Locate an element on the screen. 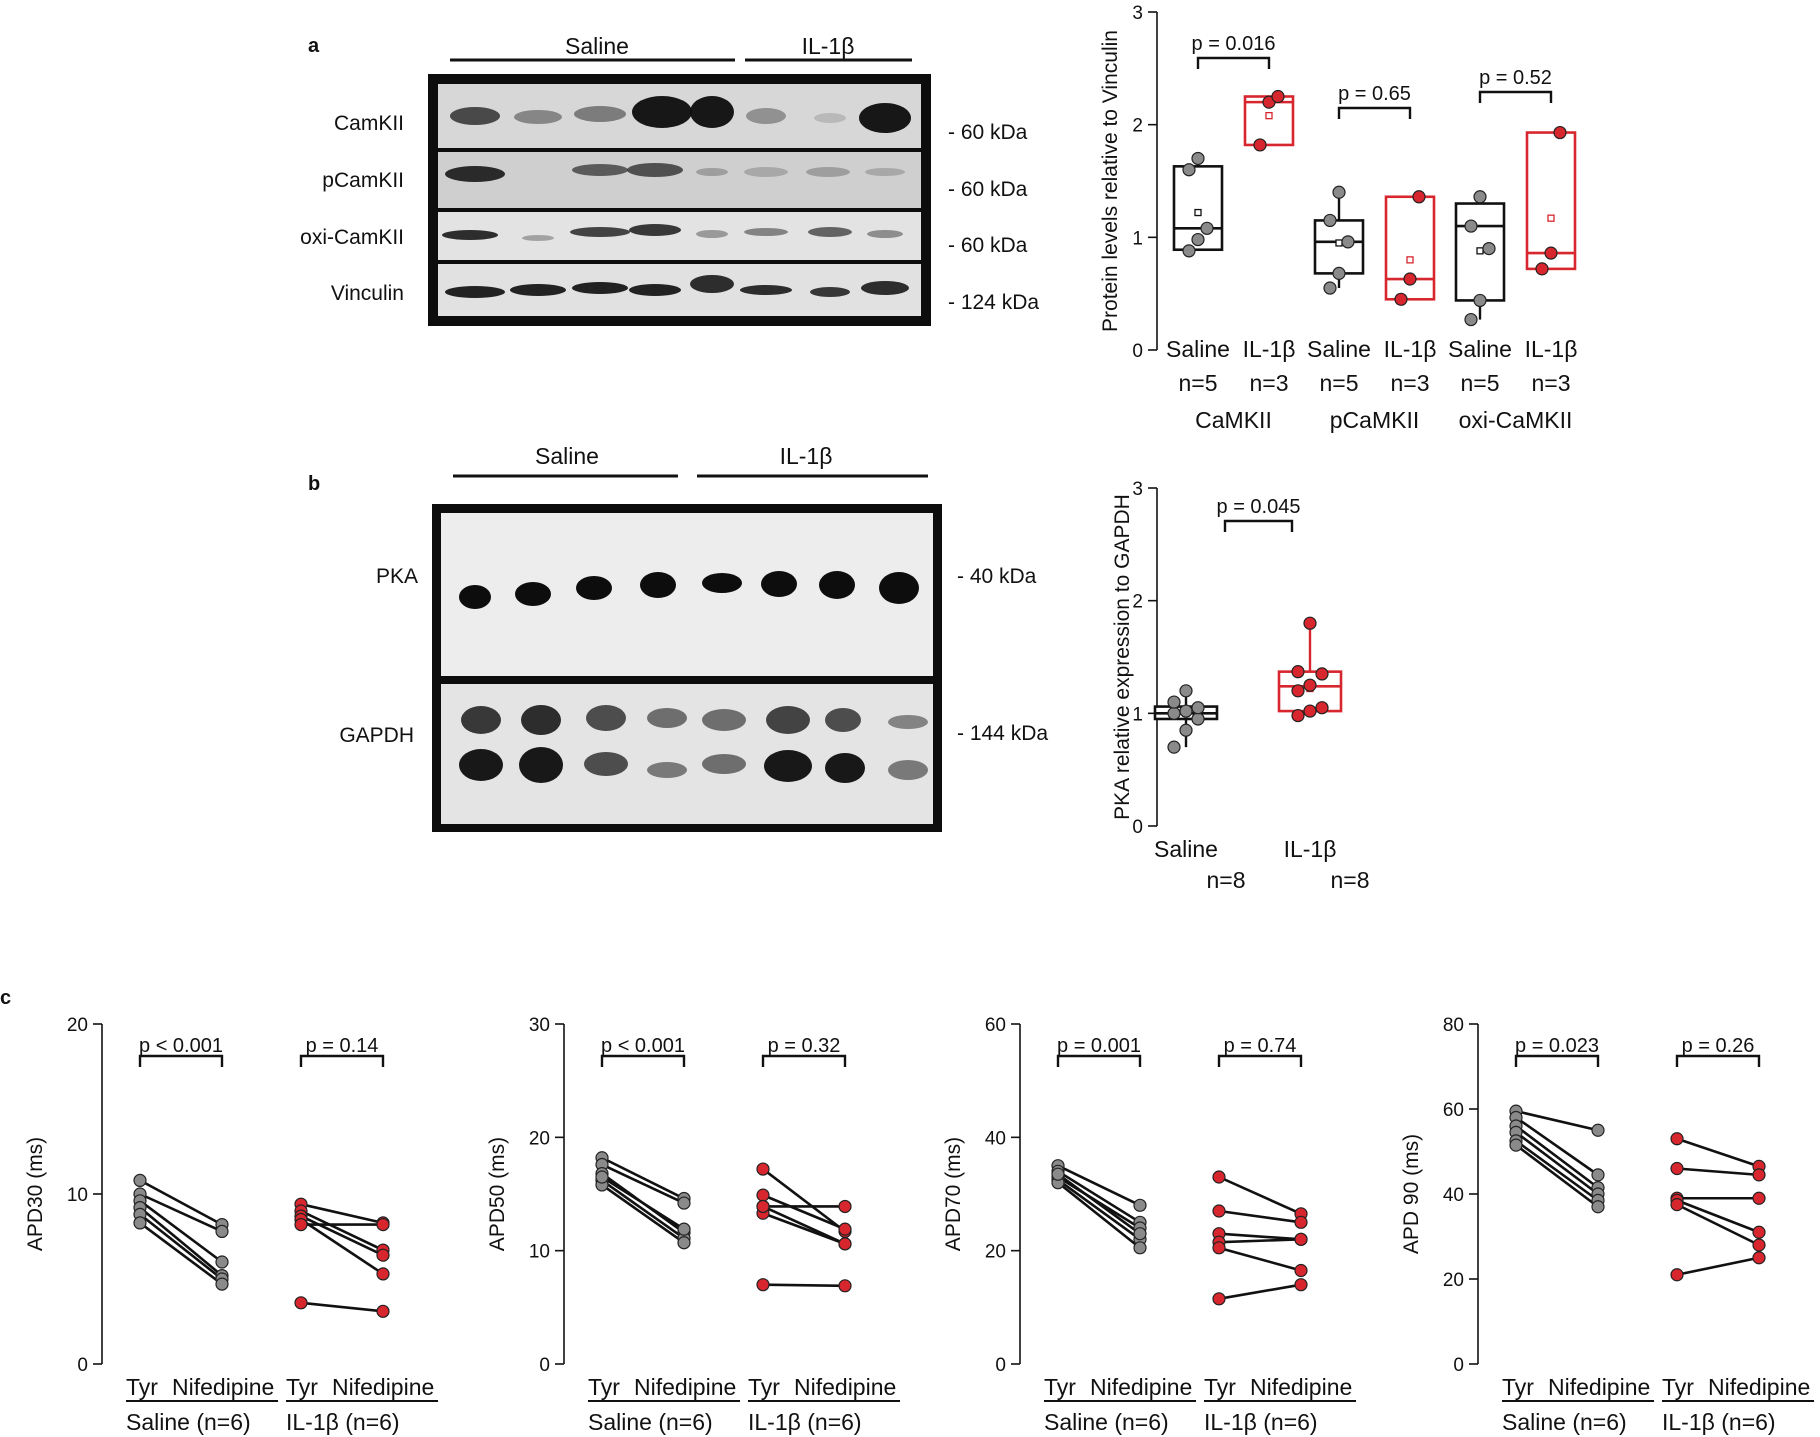 The image size is (1820, 1437). kda-pka: - 40 kDa is located at coordinates (997, 576).